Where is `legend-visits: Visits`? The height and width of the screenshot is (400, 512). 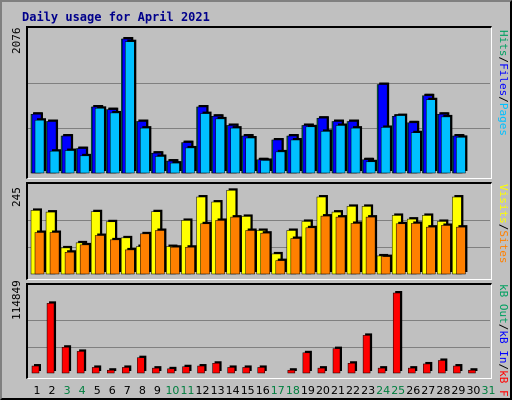 legend-visits: Visits is located at coordinates (503, 204).